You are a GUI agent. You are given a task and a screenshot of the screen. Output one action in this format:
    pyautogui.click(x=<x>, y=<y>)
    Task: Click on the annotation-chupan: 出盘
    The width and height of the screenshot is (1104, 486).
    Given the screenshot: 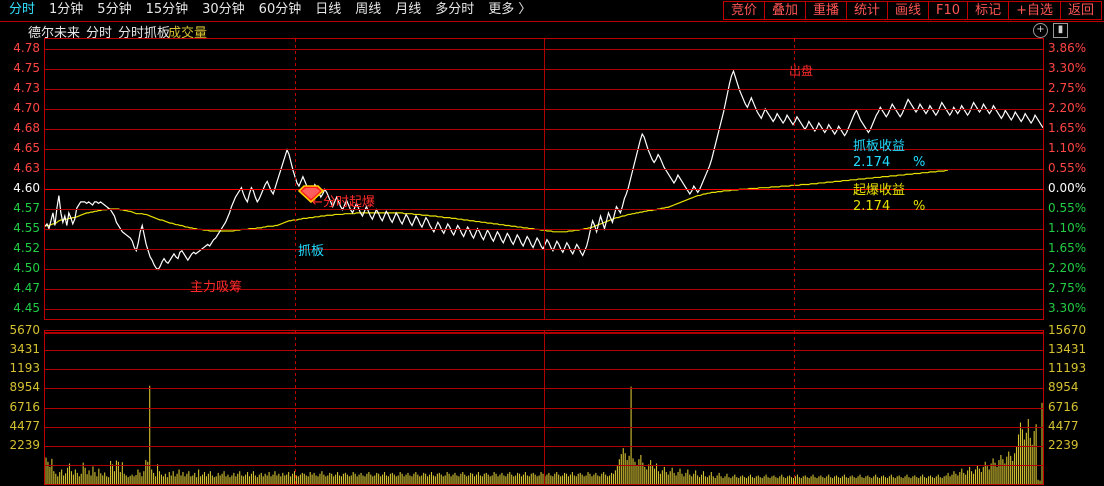 What is the action you would take?
    pyautogui.click(x=801, y=71)
    